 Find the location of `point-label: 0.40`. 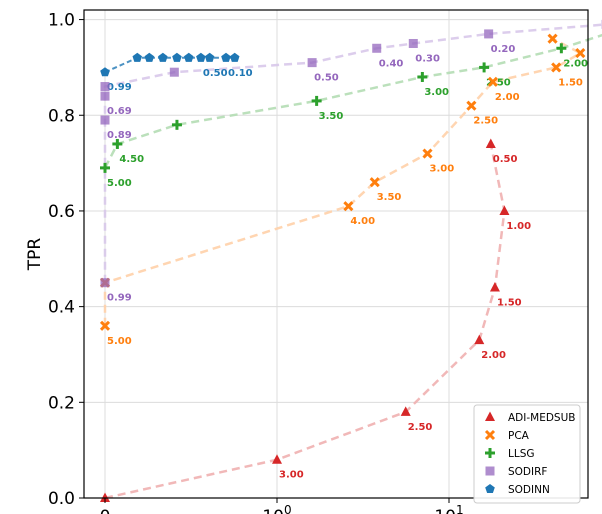

point-label: 0.40 is located at coordinates (391, 63).